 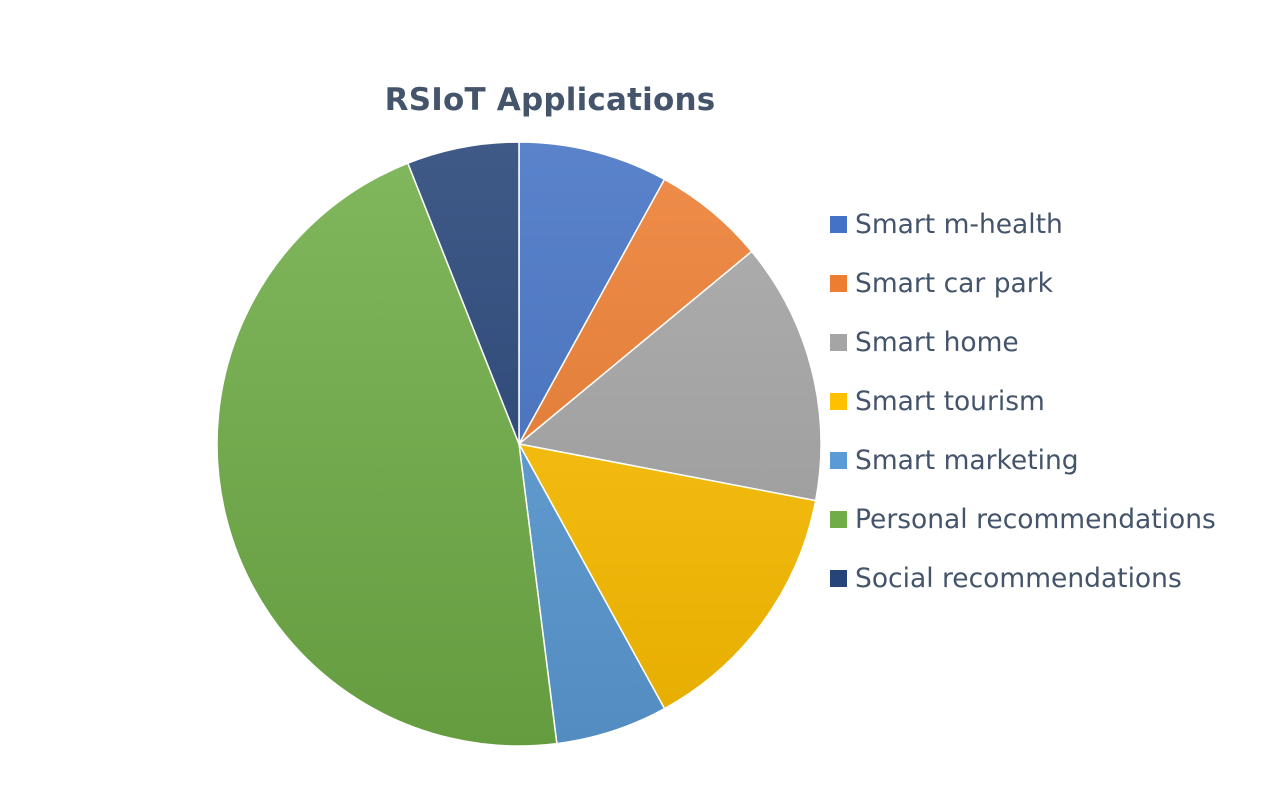 I want to click on chart-title: RSIoT Applications, so click(x=550, y=100).